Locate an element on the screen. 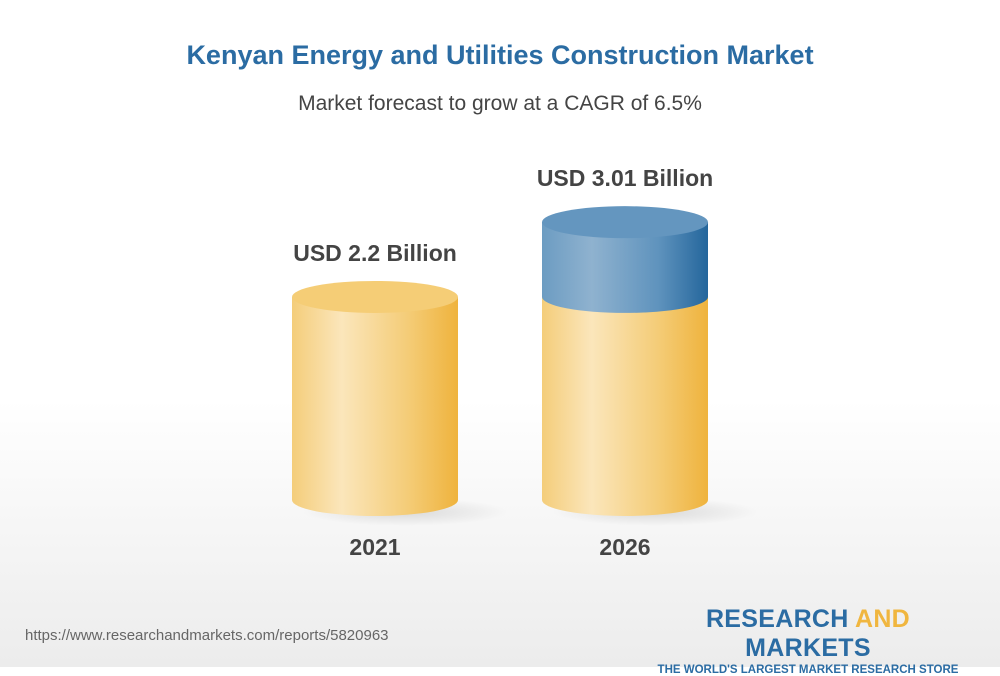 This screenshot has height=676, width=1000. data-label: USD 2.2 Billion is located at coordinates (375, 253).